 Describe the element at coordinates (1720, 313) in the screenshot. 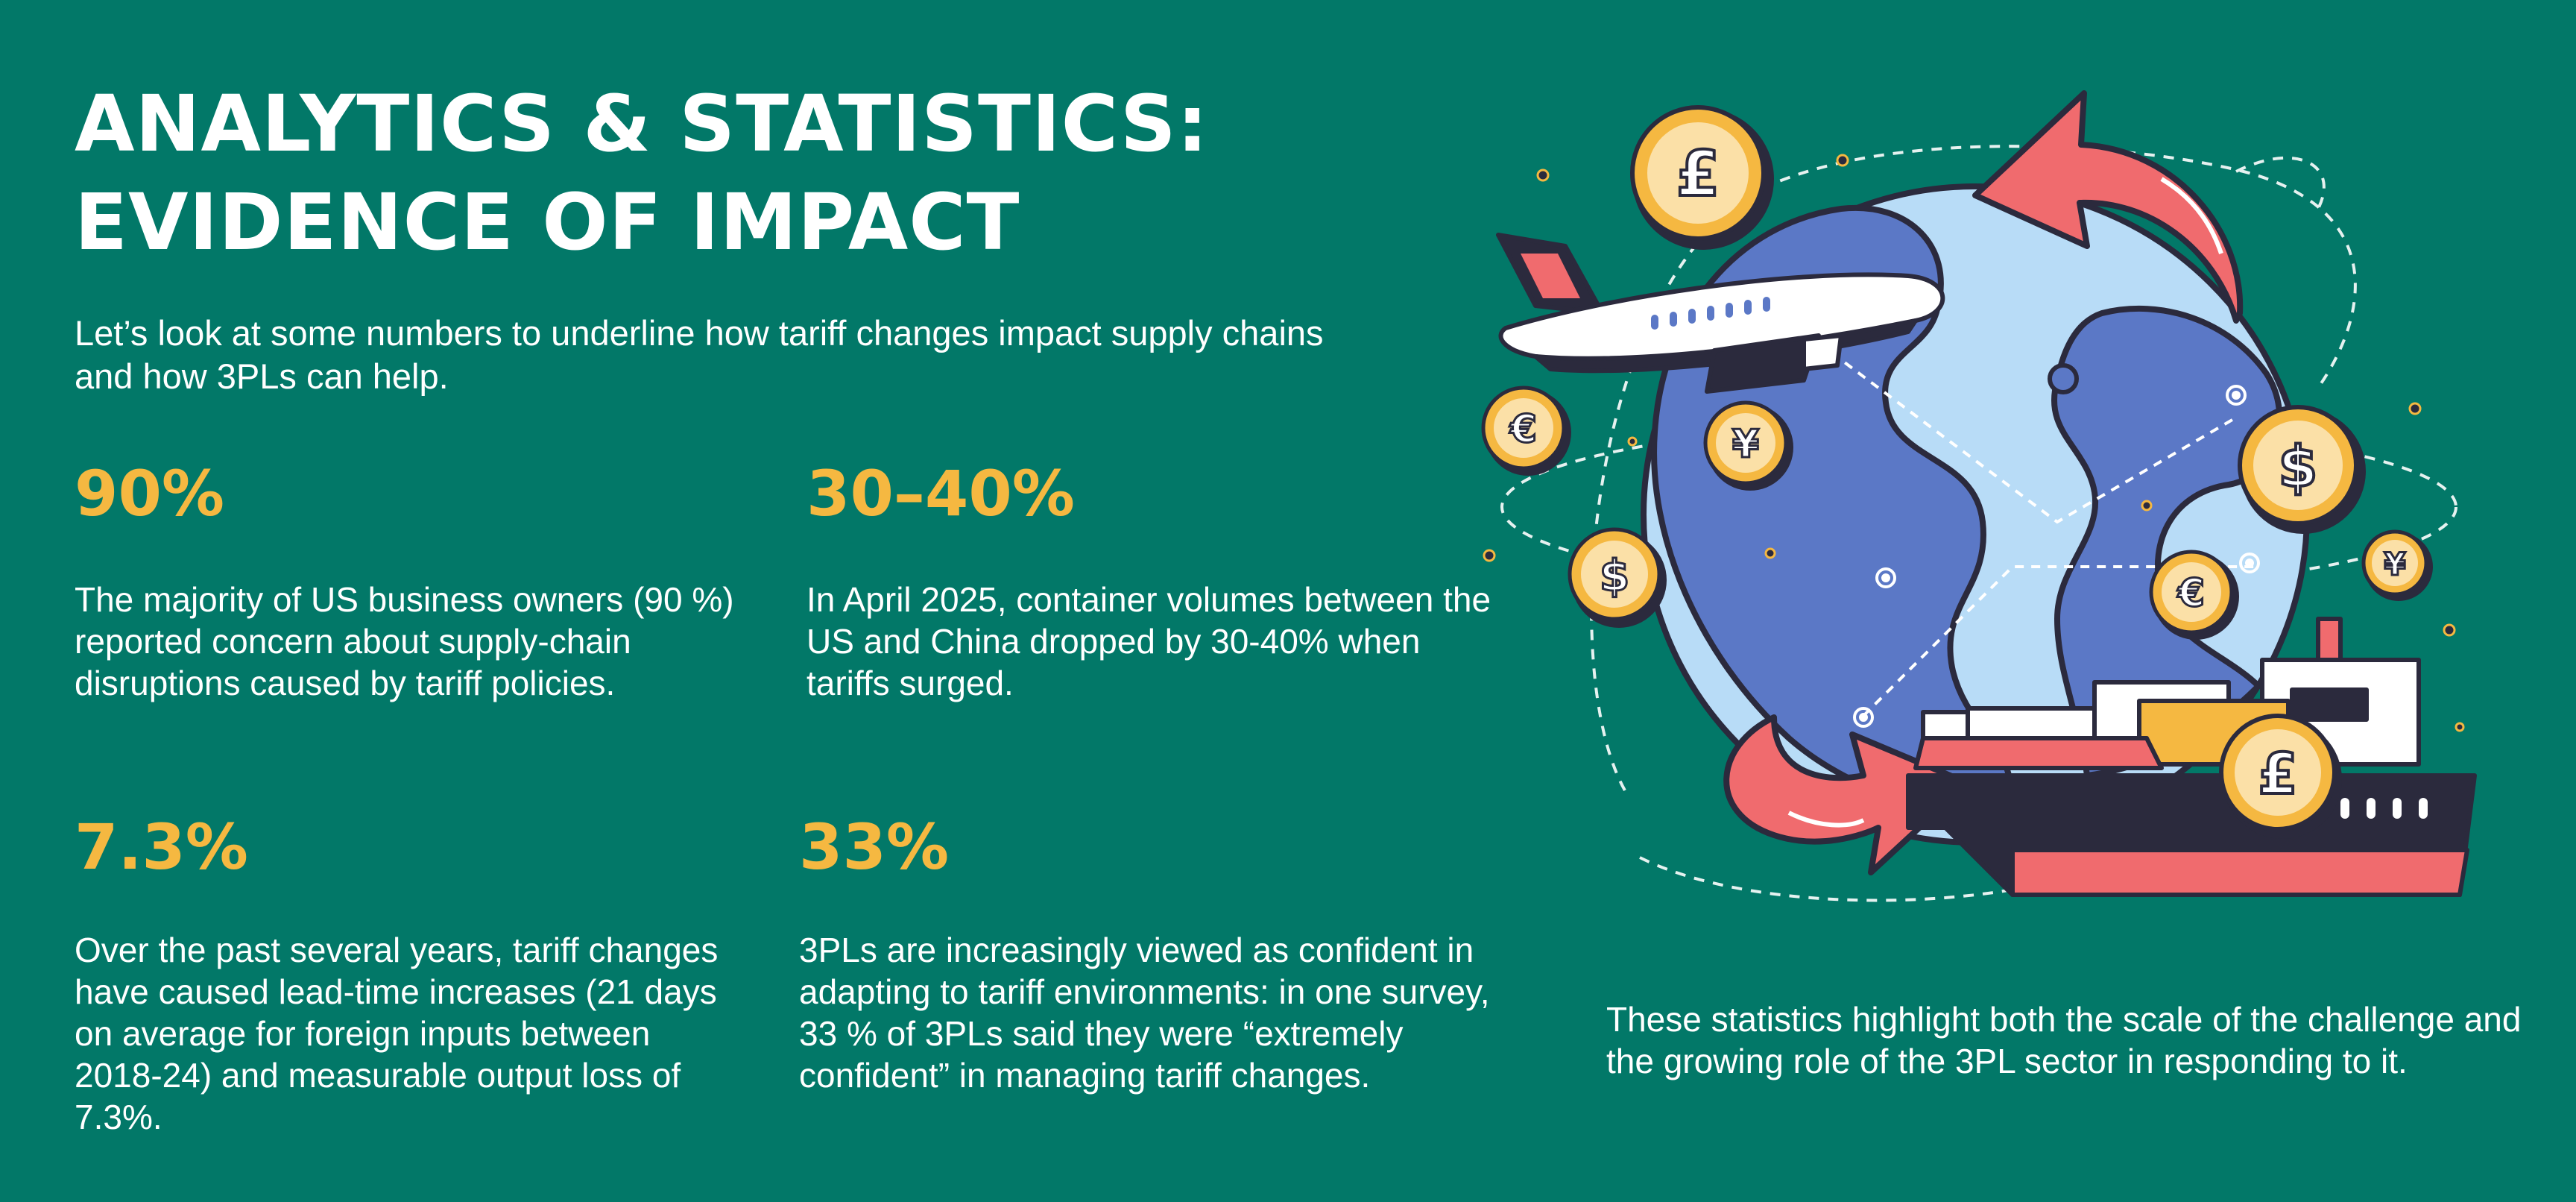

I see `airplane-icon` at that location.